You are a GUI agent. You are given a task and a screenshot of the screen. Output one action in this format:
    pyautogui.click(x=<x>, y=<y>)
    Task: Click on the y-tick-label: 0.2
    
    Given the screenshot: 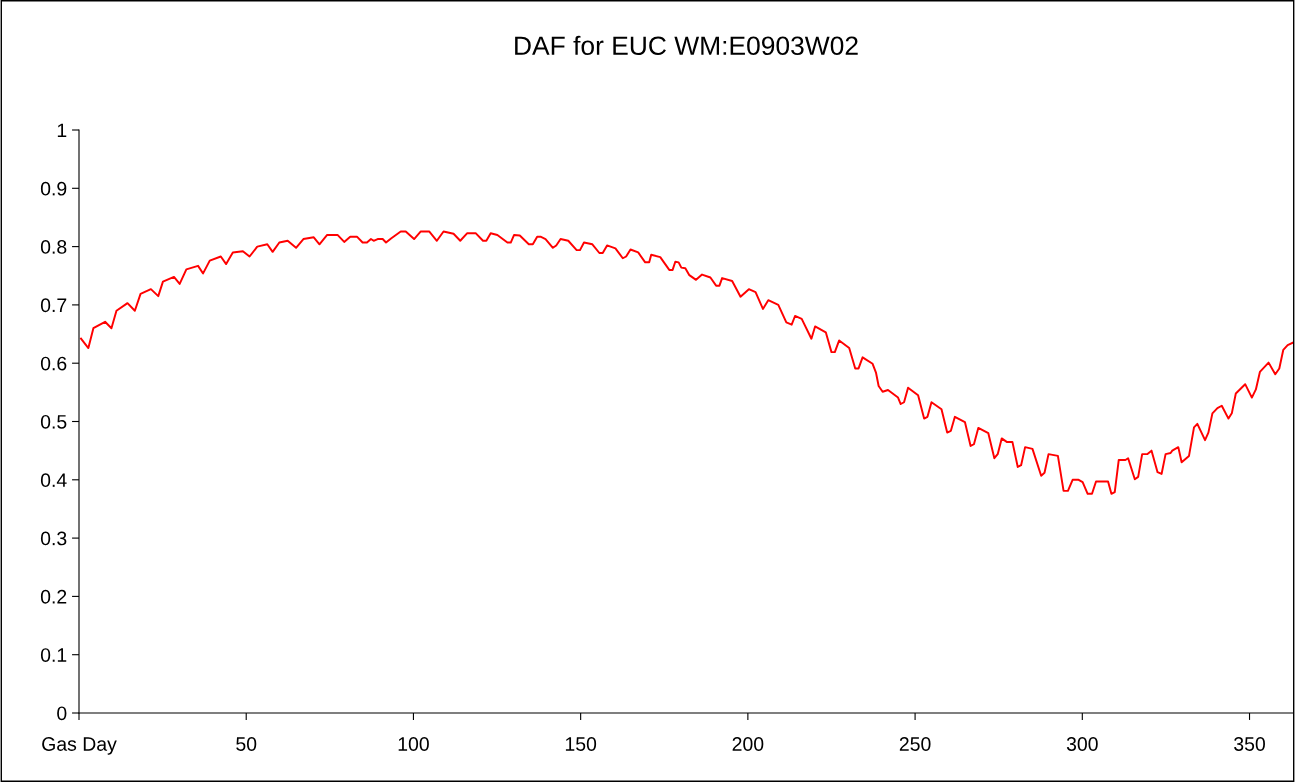 What is the action you would take?
    pyautogui.click(x=53, y=596)
    